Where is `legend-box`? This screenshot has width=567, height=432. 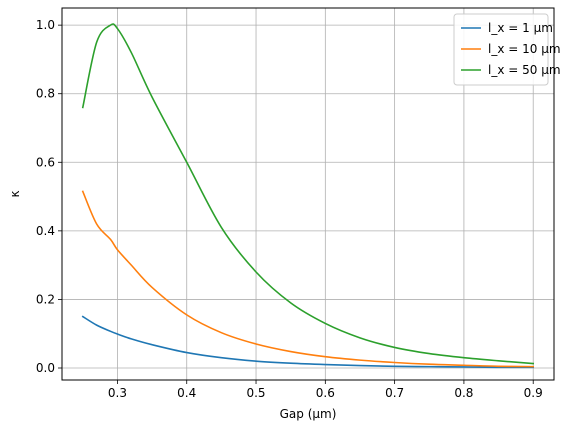
legend-box is located at coordinates (501, 49).